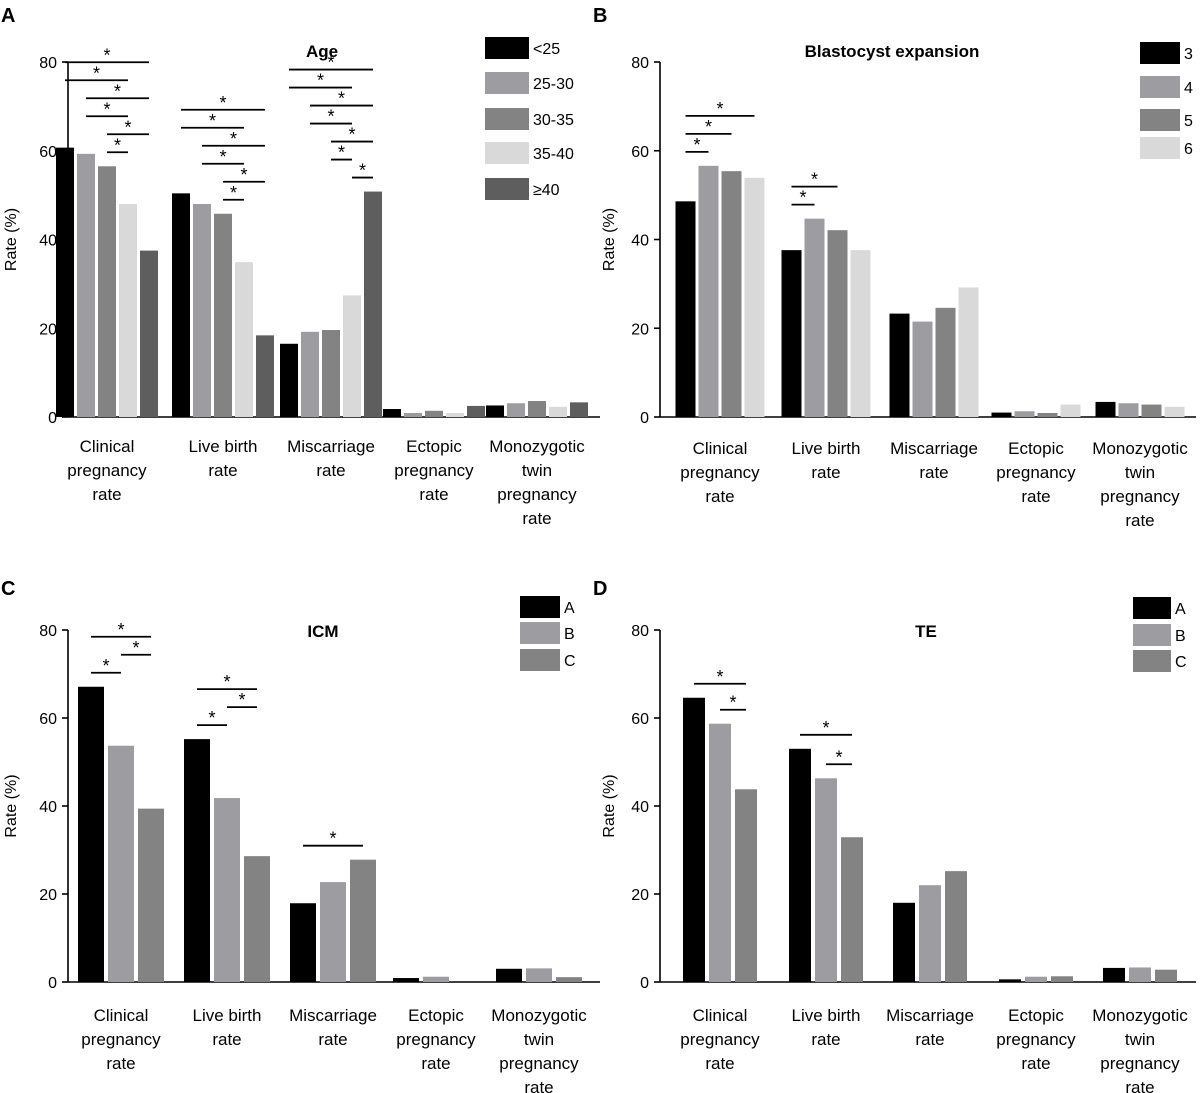 Image resolution: width=1200 pixels, height=1093 pixels. I want to click on panel-letter: D, so click(600, 589).